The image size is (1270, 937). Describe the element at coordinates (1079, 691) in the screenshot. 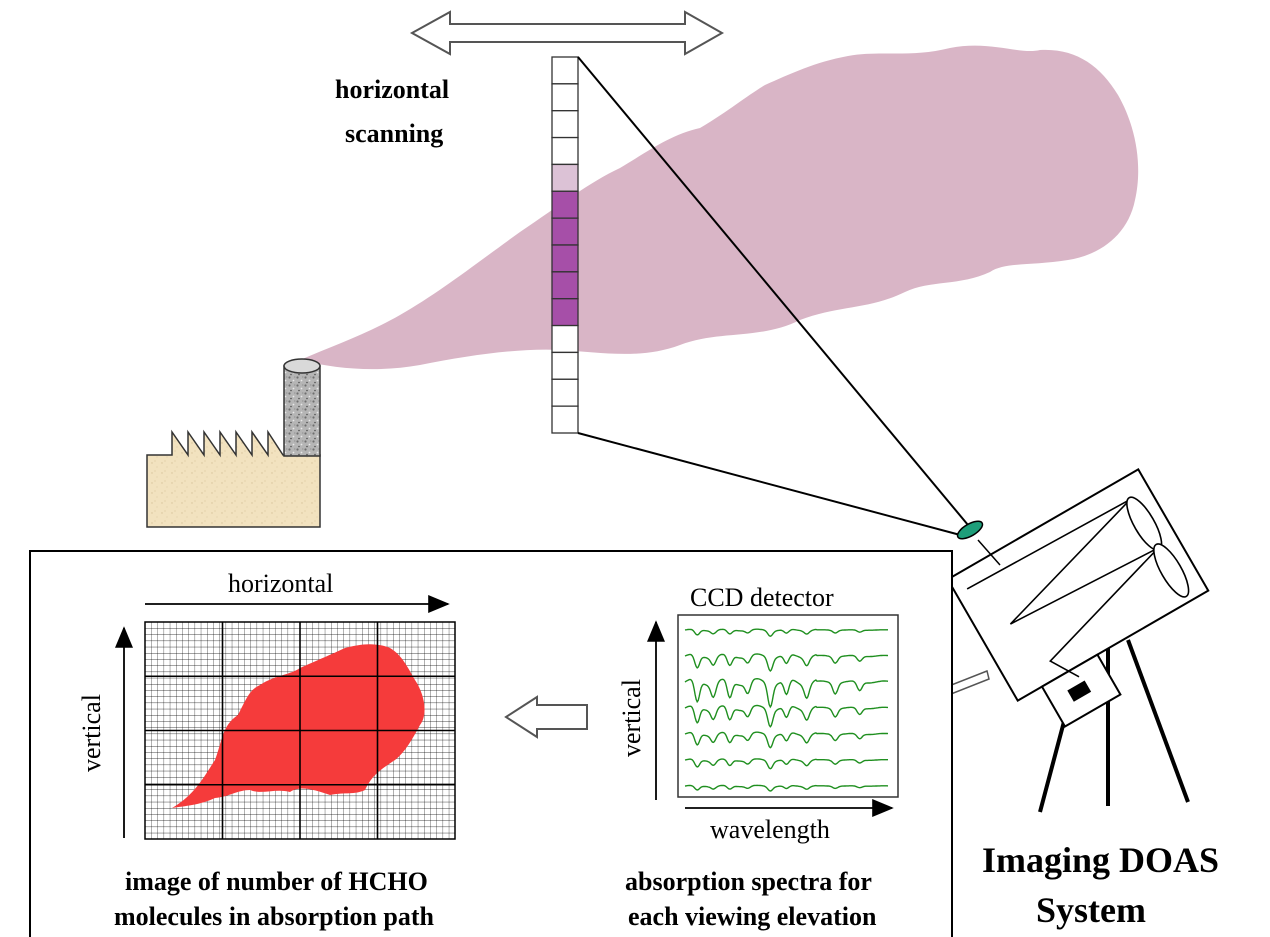

I see `ccd-sensor-chip` at that location.